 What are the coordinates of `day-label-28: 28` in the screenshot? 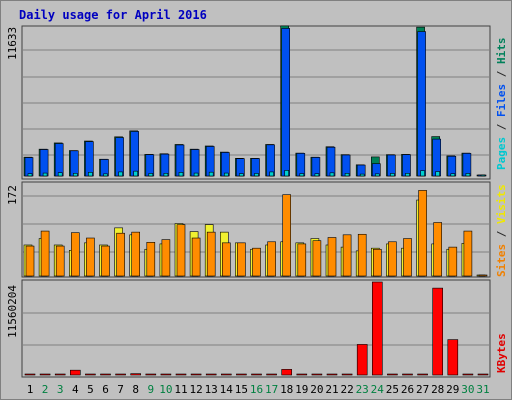 It's located at (437, 389).